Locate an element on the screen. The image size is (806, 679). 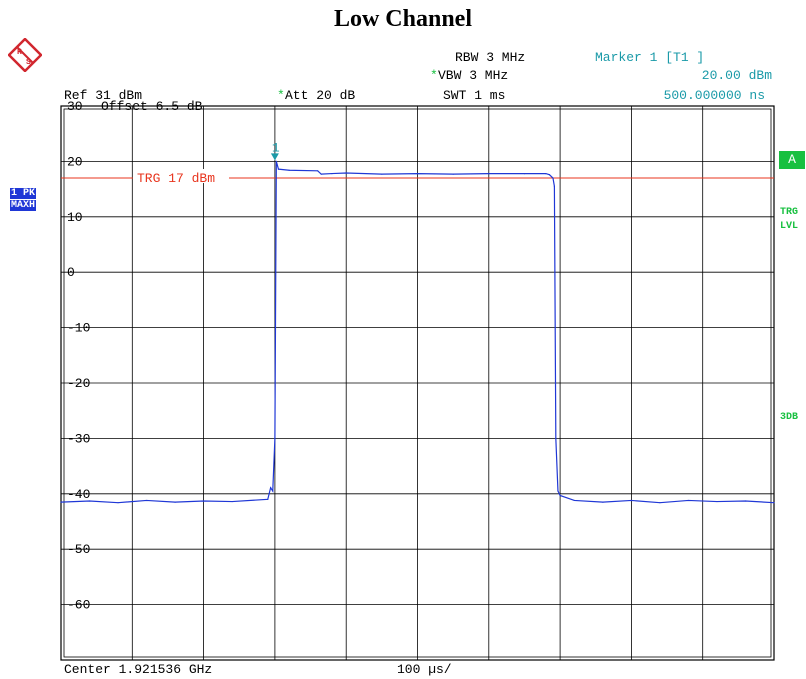
marker-time: 500.000000 ns is located at coordinates (714, 95).